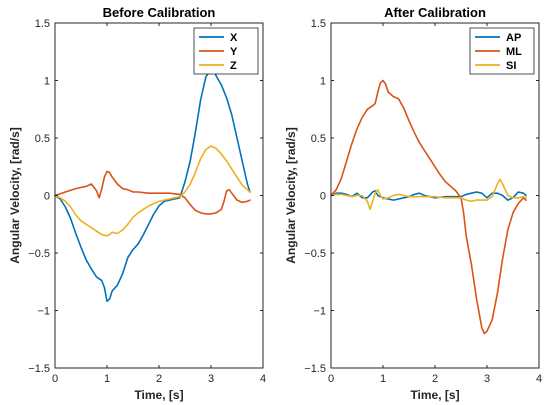  I want to click on legend-label-ap: AP, so click(513, 38).